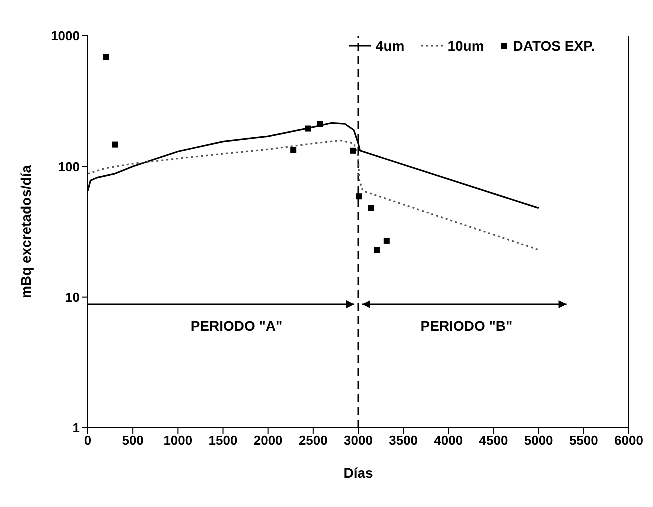 Image resolution: width=653 pixels, height=507 pixels. I want to click on x-tick-label: 4500, so click(493, 440).